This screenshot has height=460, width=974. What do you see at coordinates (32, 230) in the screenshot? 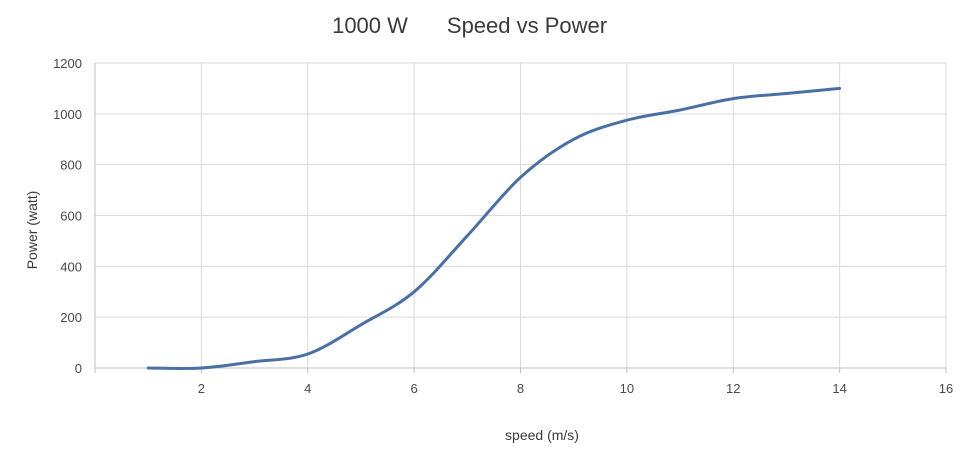
I see `y-axis-label: Power (watt)` at bounding box center [32, 230].